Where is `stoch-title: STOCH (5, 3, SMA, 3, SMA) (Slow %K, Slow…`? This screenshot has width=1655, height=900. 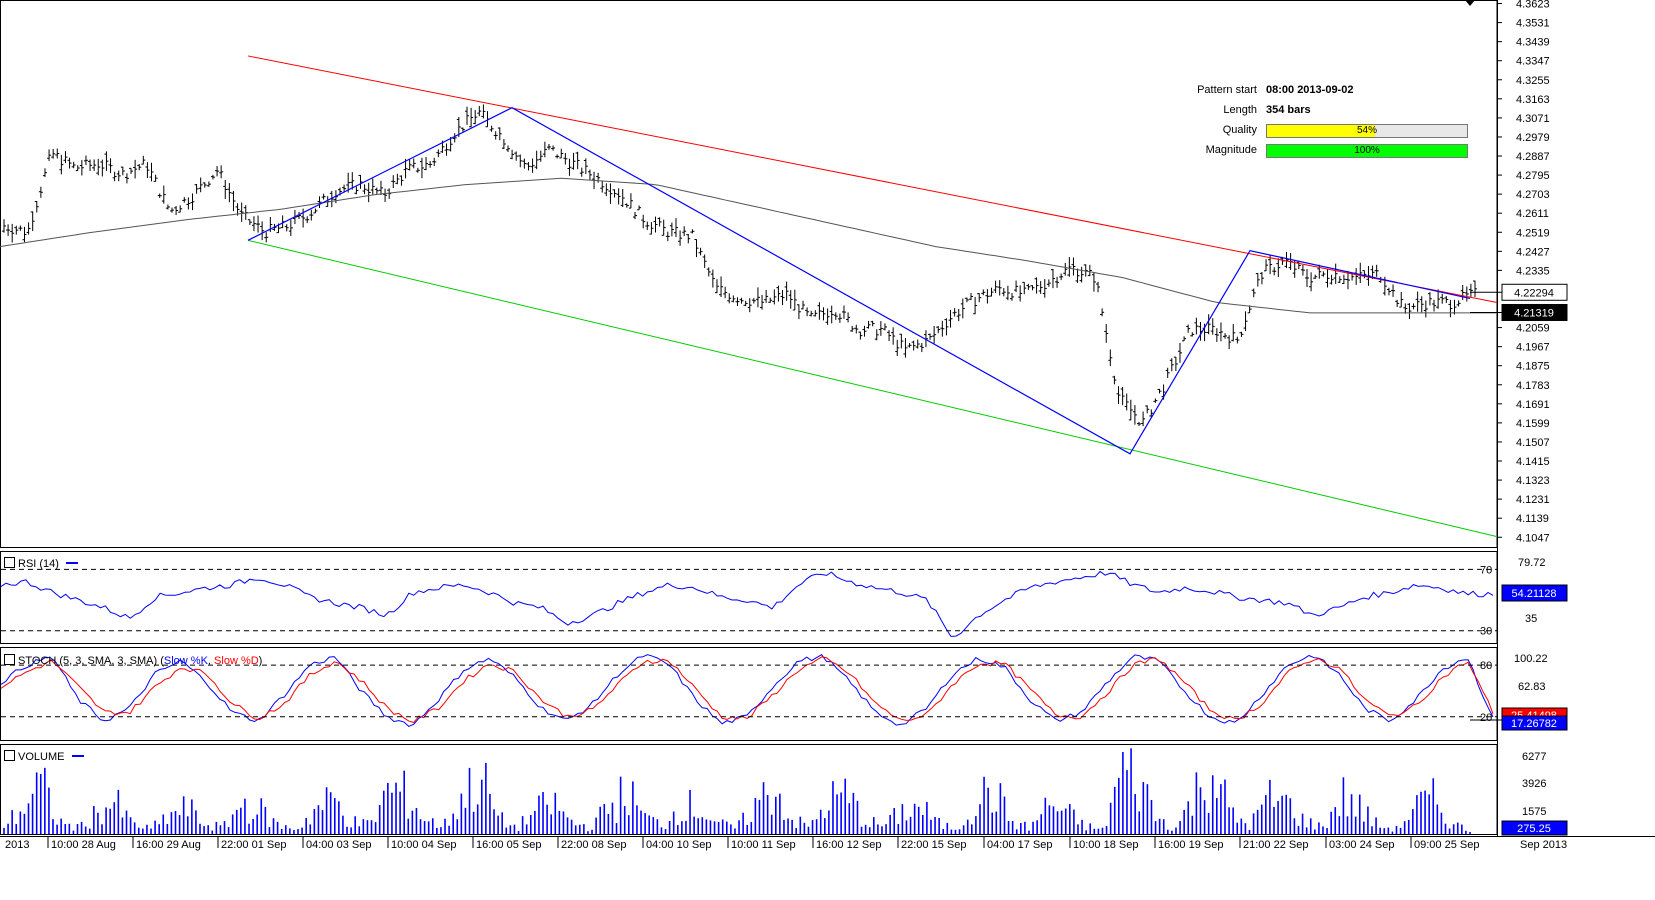
stoch-title: STOCH (5, 3, SMA, 3, SMA) (Slow %K, Slow… is located at coordinates (133, 660).